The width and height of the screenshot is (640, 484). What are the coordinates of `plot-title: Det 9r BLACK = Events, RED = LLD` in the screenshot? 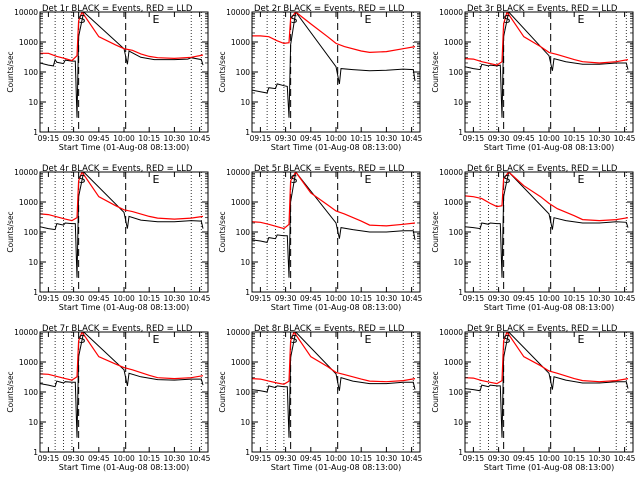 It's located at (542, 329).